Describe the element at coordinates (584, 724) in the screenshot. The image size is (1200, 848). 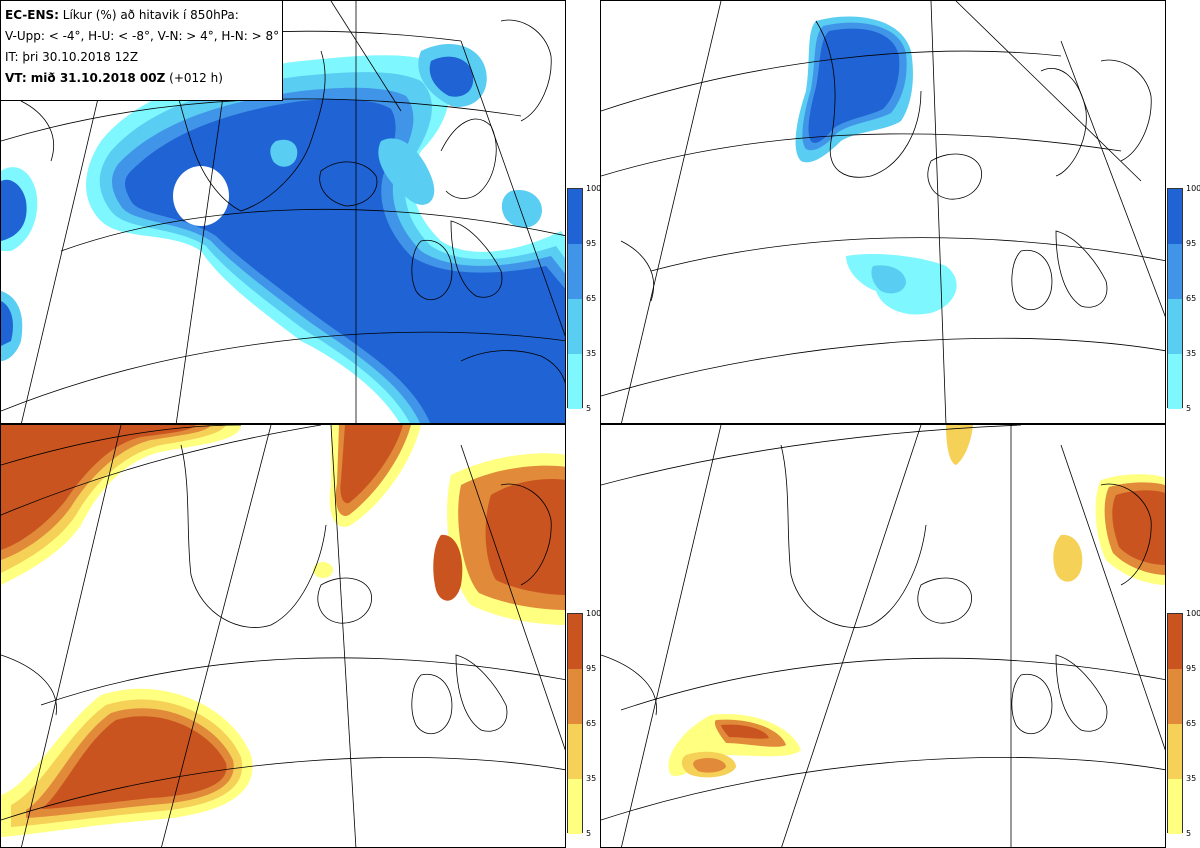
I see `colorbar-warm-left: 100 95 65 35 5` at that location.